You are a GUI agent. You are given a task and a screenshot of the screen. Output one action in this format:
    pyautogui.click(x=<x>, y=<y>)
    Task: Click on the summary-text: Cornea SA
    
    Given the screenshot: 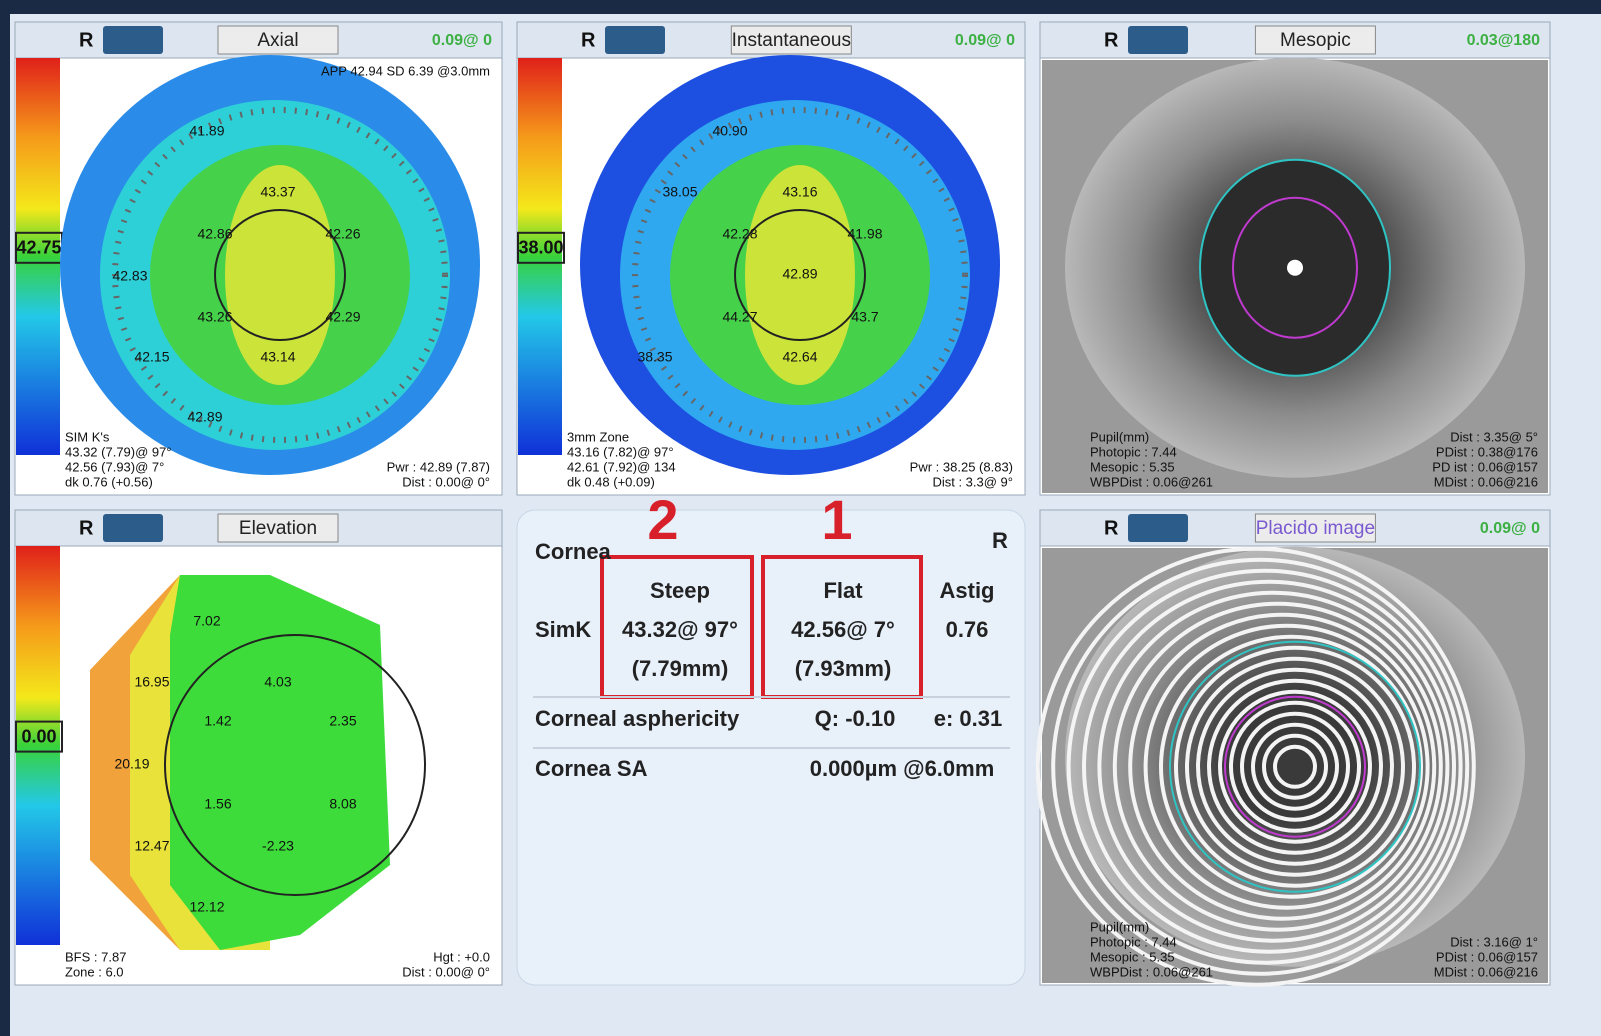 What is the action you would take?
    pyautogui.click(x=591, y=768)
    